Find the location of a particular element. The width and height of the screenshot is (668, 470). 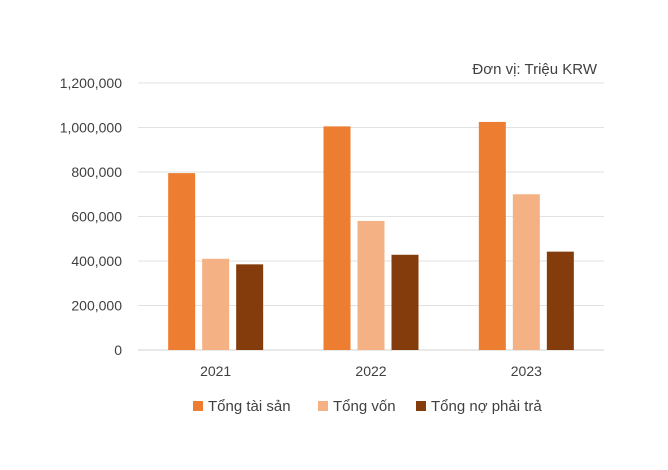

x-tick-label: 2023 is located at coordinates (526, 371).